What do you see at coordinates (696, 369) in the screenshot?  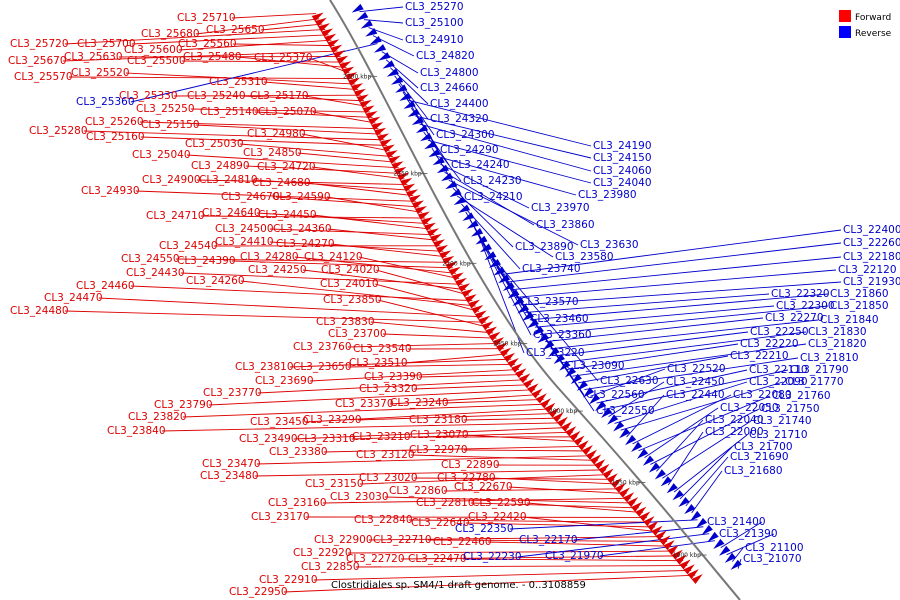 I see `reverse-gene-label: CL3_22520` at bounding box center [696, 369].